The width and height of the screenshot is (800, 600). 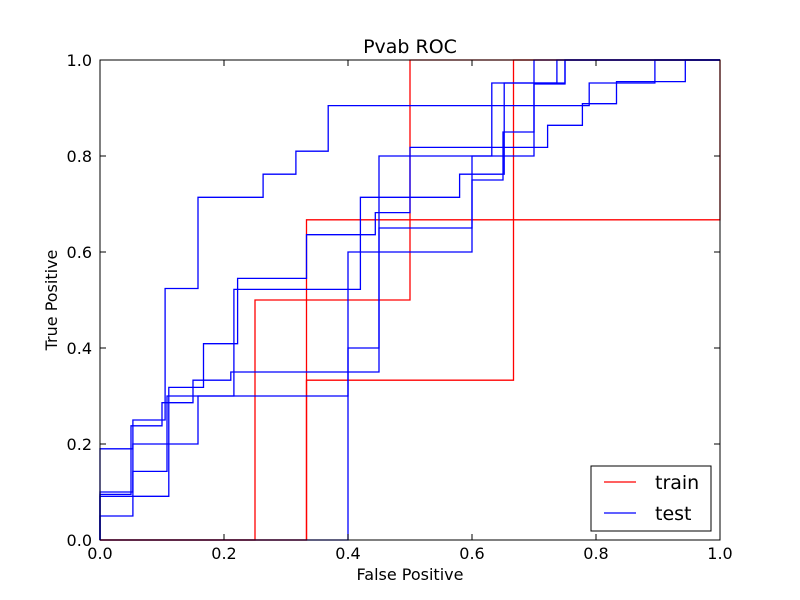 What do you see at coordinates (673, 514) in the screenshot?
I see `legend-test-label: test` at bounding box center [673, 514].